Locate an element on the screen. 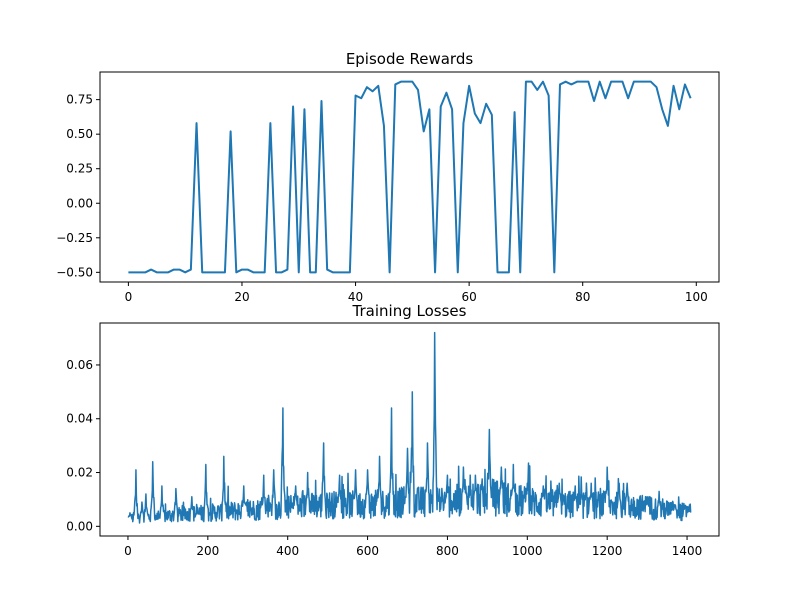 The width and height of the screenshot is (800, 600). rewards-y-tick-label: 0.00 is located at coordinates (79, 203).